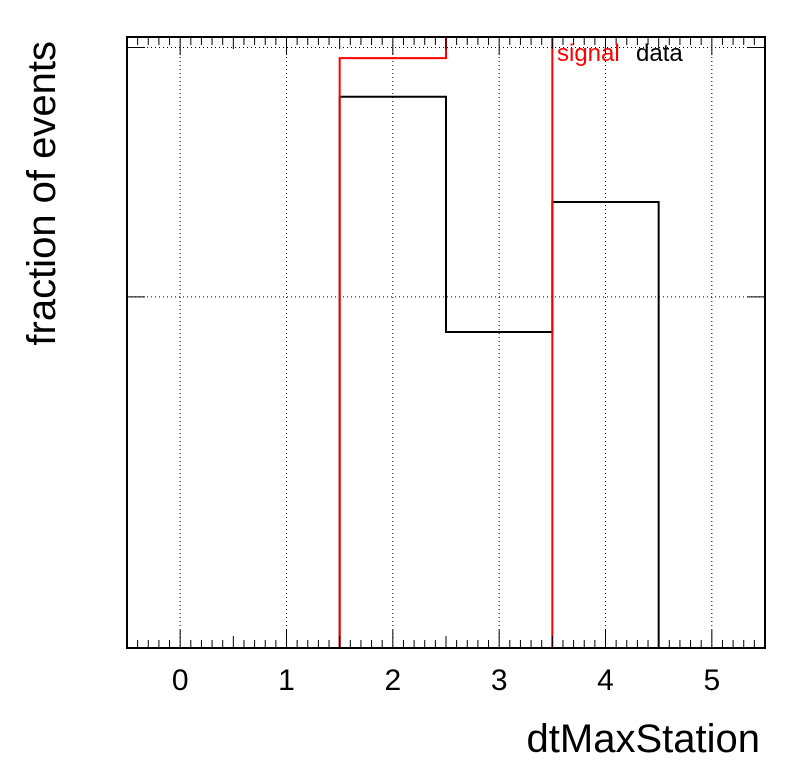  Describe the element at coordinates (42, 193) in the screenshot. I see `y-axis-title: fraction of events` at that location.